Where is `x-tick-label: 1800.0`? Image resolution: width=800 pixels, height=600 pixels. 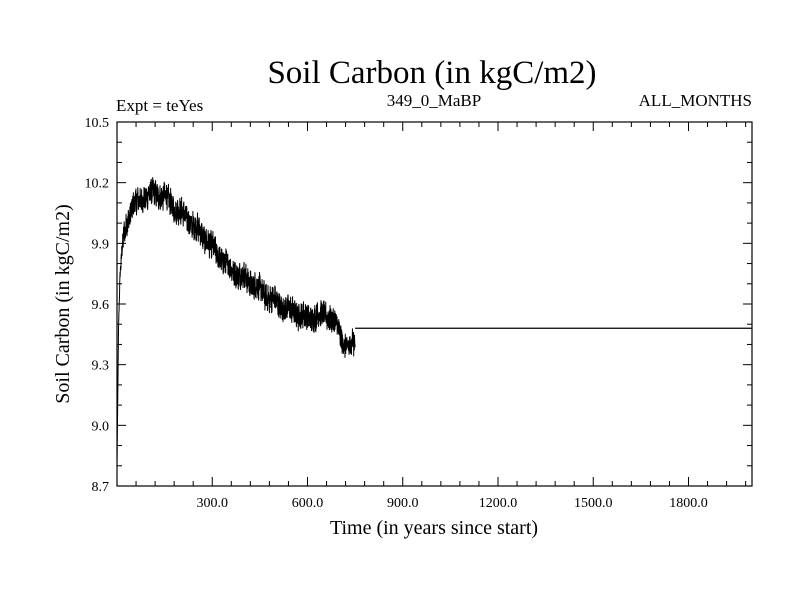 x-tick-label: 1800.0 is located at coordinates (688, 503).